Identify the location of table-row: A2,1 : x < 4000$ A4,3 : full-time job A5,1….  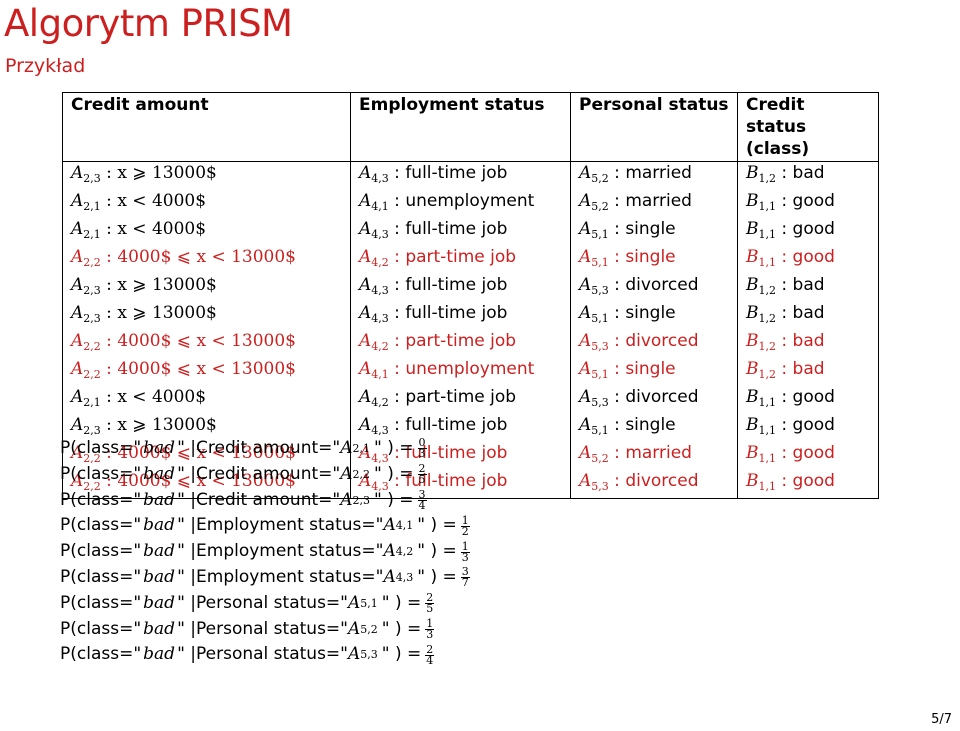
(470, 232).